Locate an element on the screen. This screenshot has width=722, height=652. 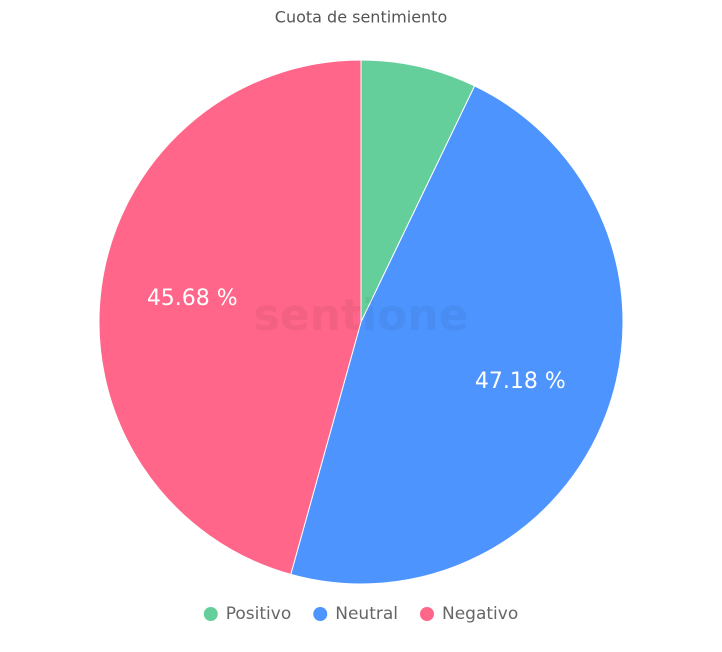
legend-label: Positivo is located at coordinates (258, 614).